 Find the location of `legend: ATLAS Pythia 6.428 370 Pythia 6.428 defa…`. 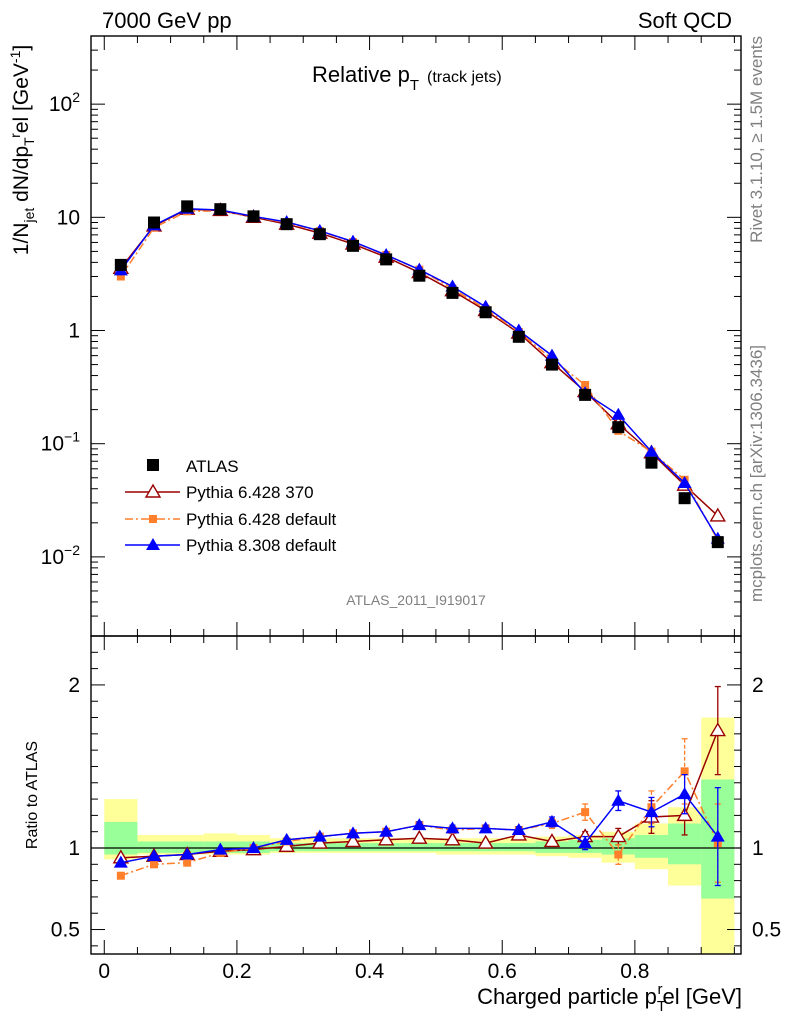

legend: ATLAS Pythia 6.428 370 Pythia 6.428 defa… is located at coordinates (231, 506).